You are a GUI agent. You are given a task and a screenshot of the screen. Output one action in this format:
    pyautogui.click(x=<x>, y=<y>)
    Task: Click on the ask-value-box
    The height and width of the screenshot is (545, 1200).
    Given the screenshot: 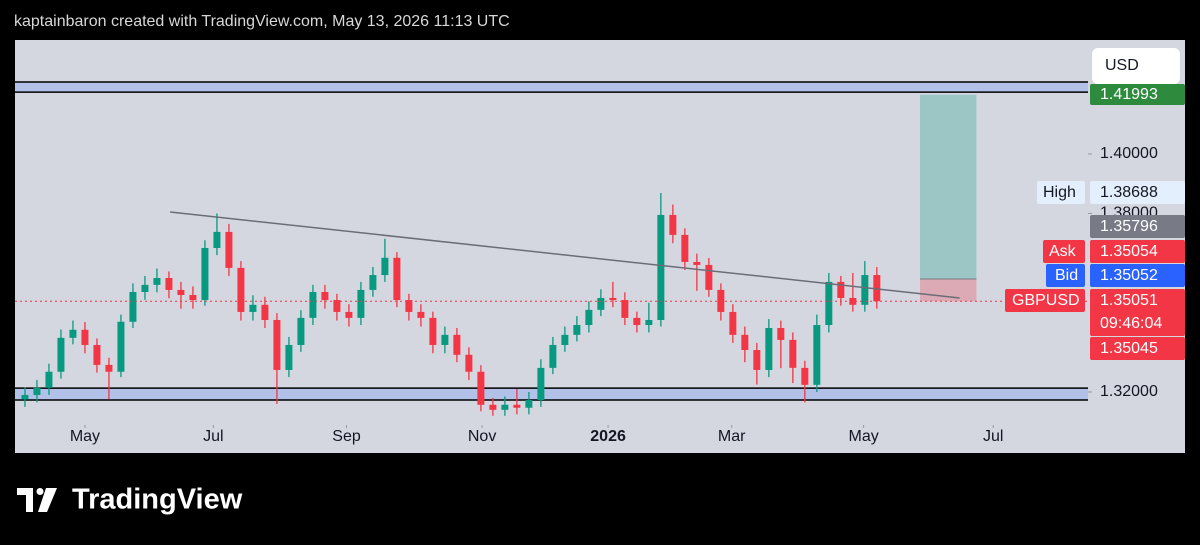 What is the action you would take?
    pyautogui.click(x=1137, y=251)
    